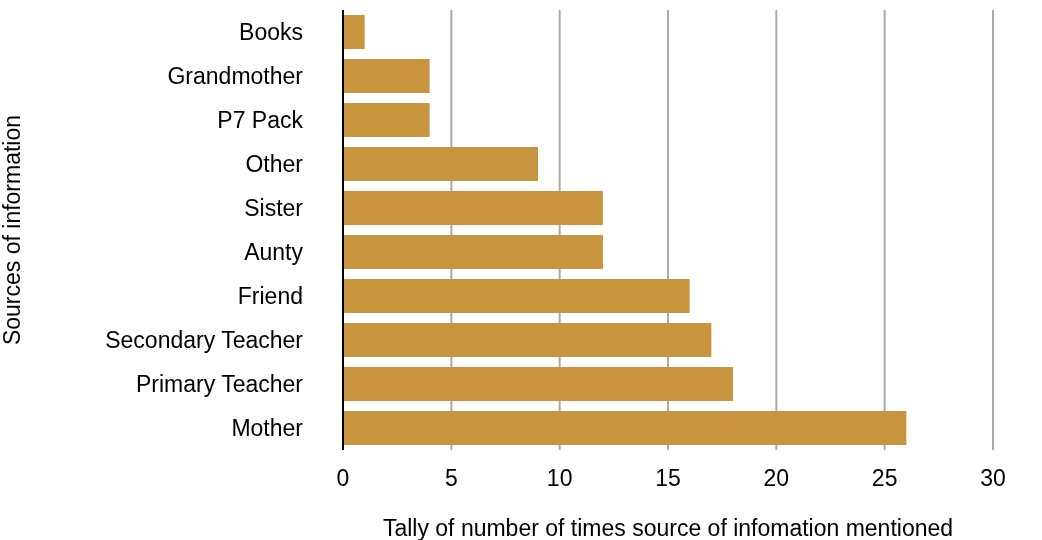  I want to click on y-tick-label: Secondary Teacher, so click(204, 340).